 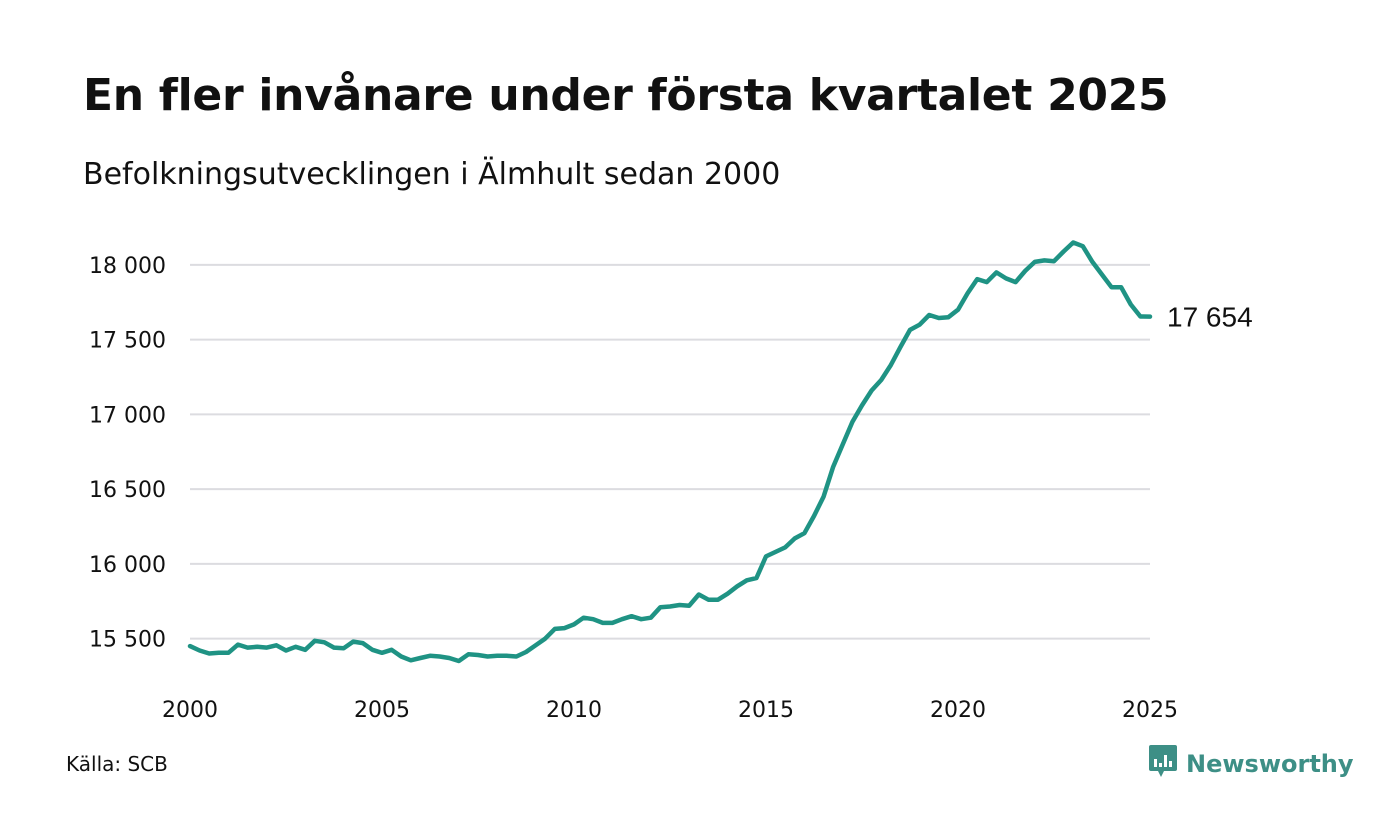 I want to click on x-tick-label: 2025, so click(x=1150, y=710).